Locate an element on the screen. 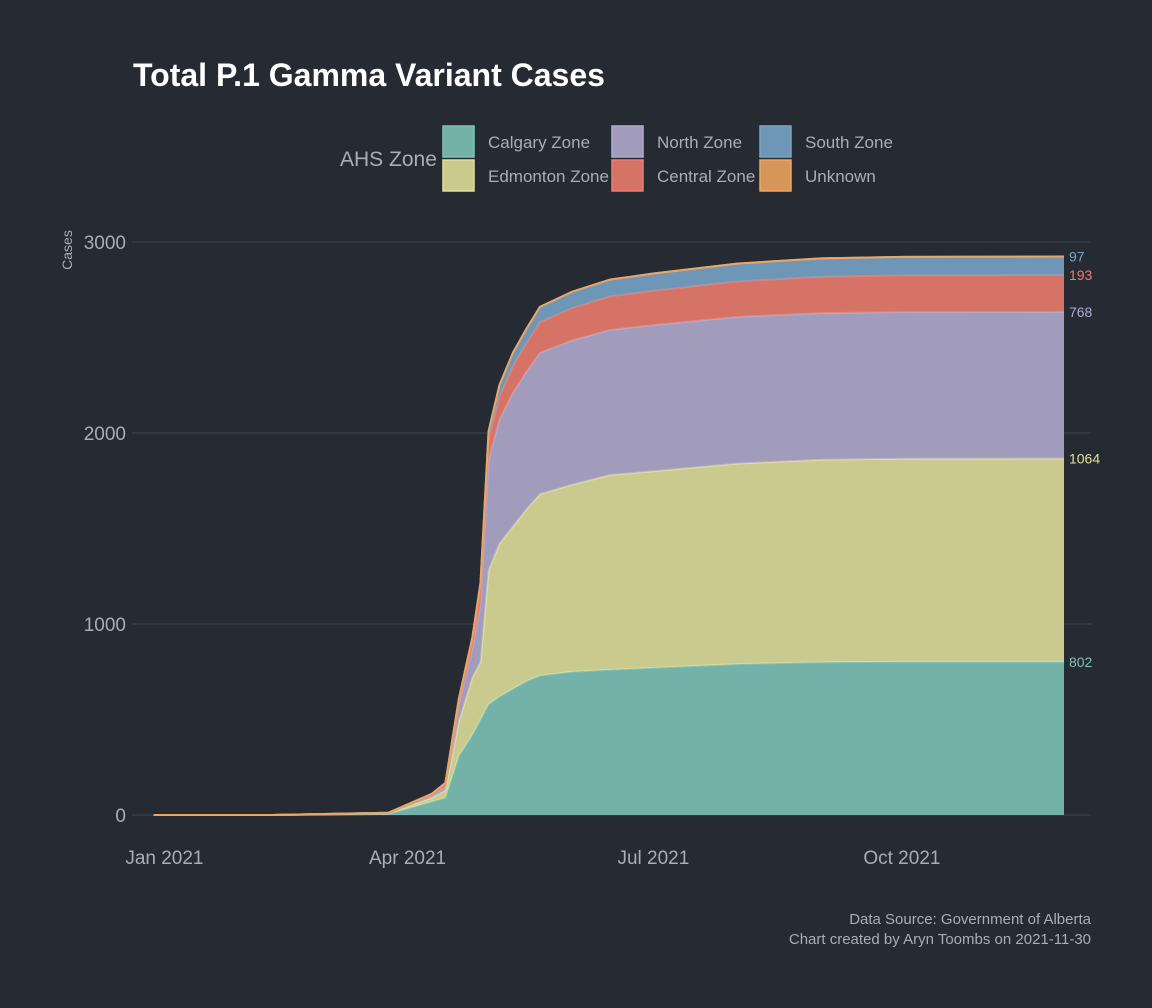 This screenshot has height=1008, width=1152. legend-label-south-zone: South Zone is located at coordinates (849, 142).